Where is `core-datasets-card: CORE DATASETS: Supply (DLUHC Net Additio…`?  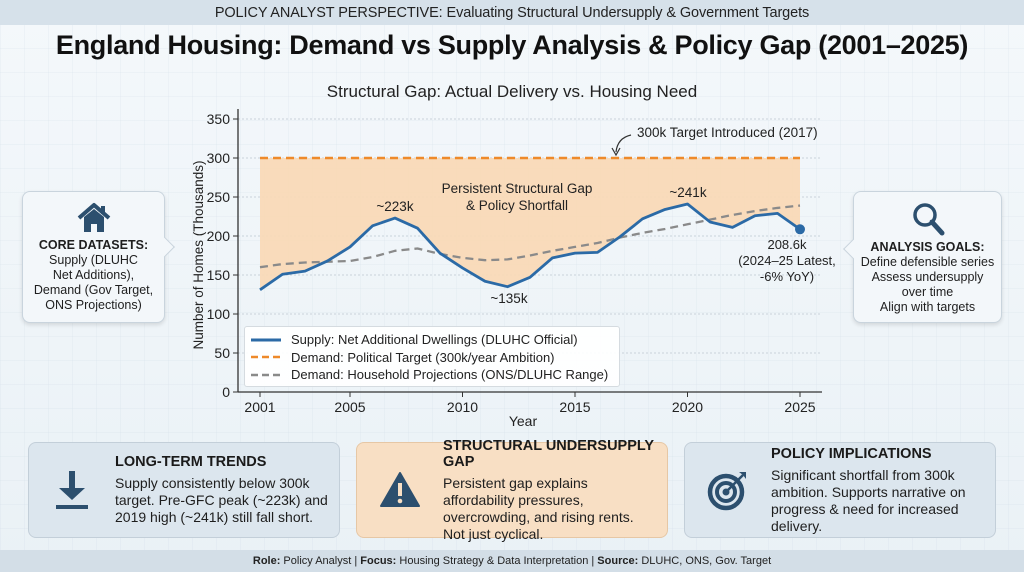 core-datasets-card: CORE DATASETS: Supply (DLUHC Net Additio… is located at coordinates (98, 257).